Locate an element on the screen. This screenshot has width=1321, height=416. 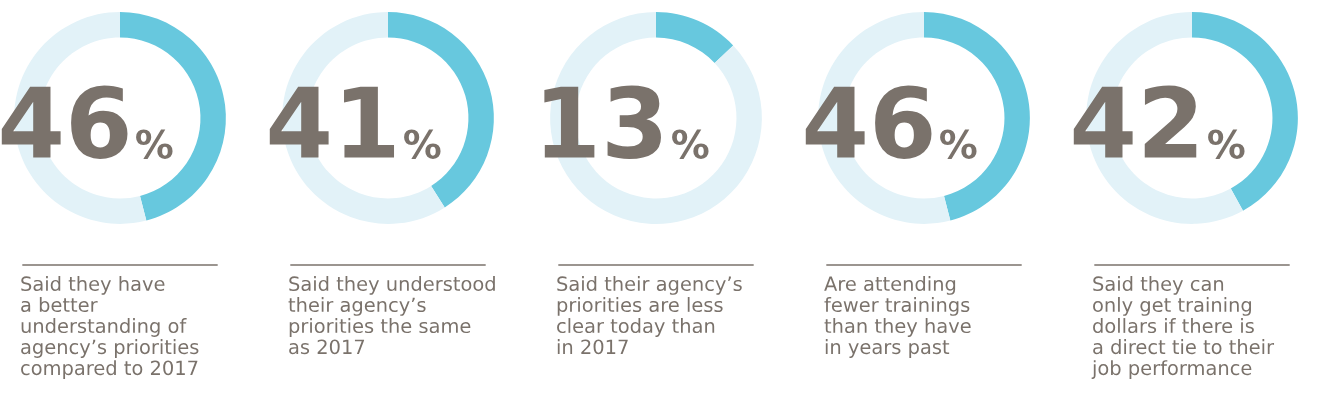
text: Are attending fewer trainings than they have in years past is located at coordinates (897, 317).